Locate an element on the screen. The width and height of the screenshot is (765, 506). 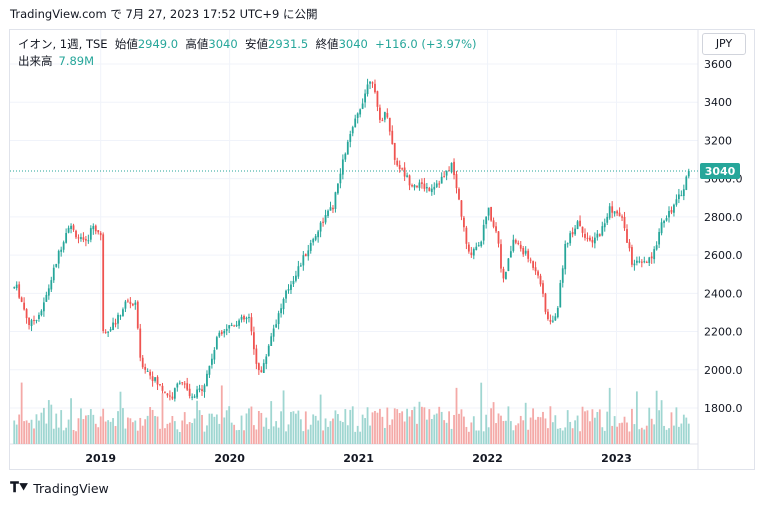
footer-brand: 𝐓⯆ TradingView is located at coordinates (59, 488).